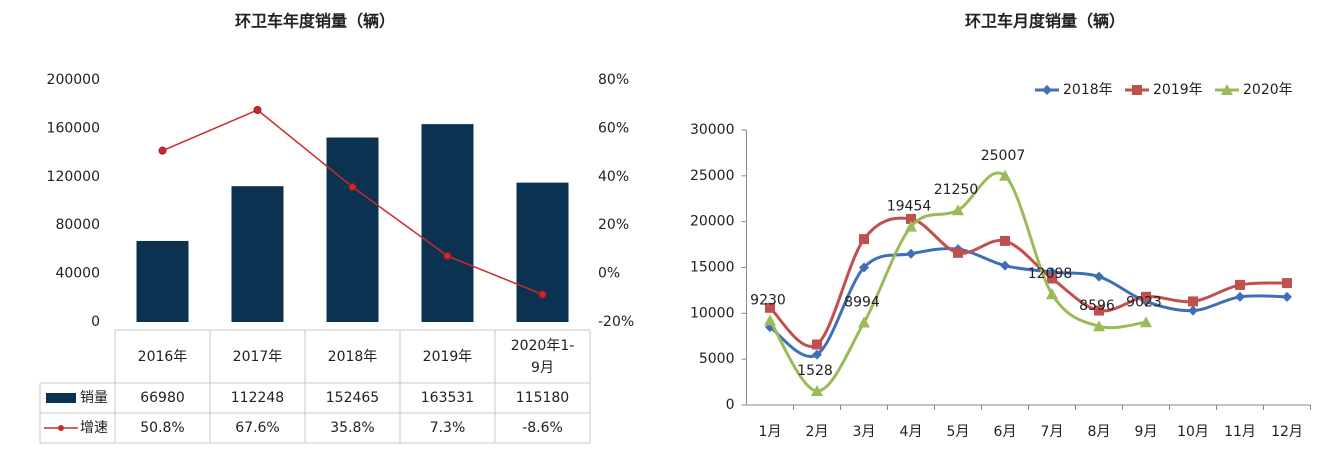 The image size is (1342, 466). I want to click on x-tick-label: 8月, so click(1099, 432).